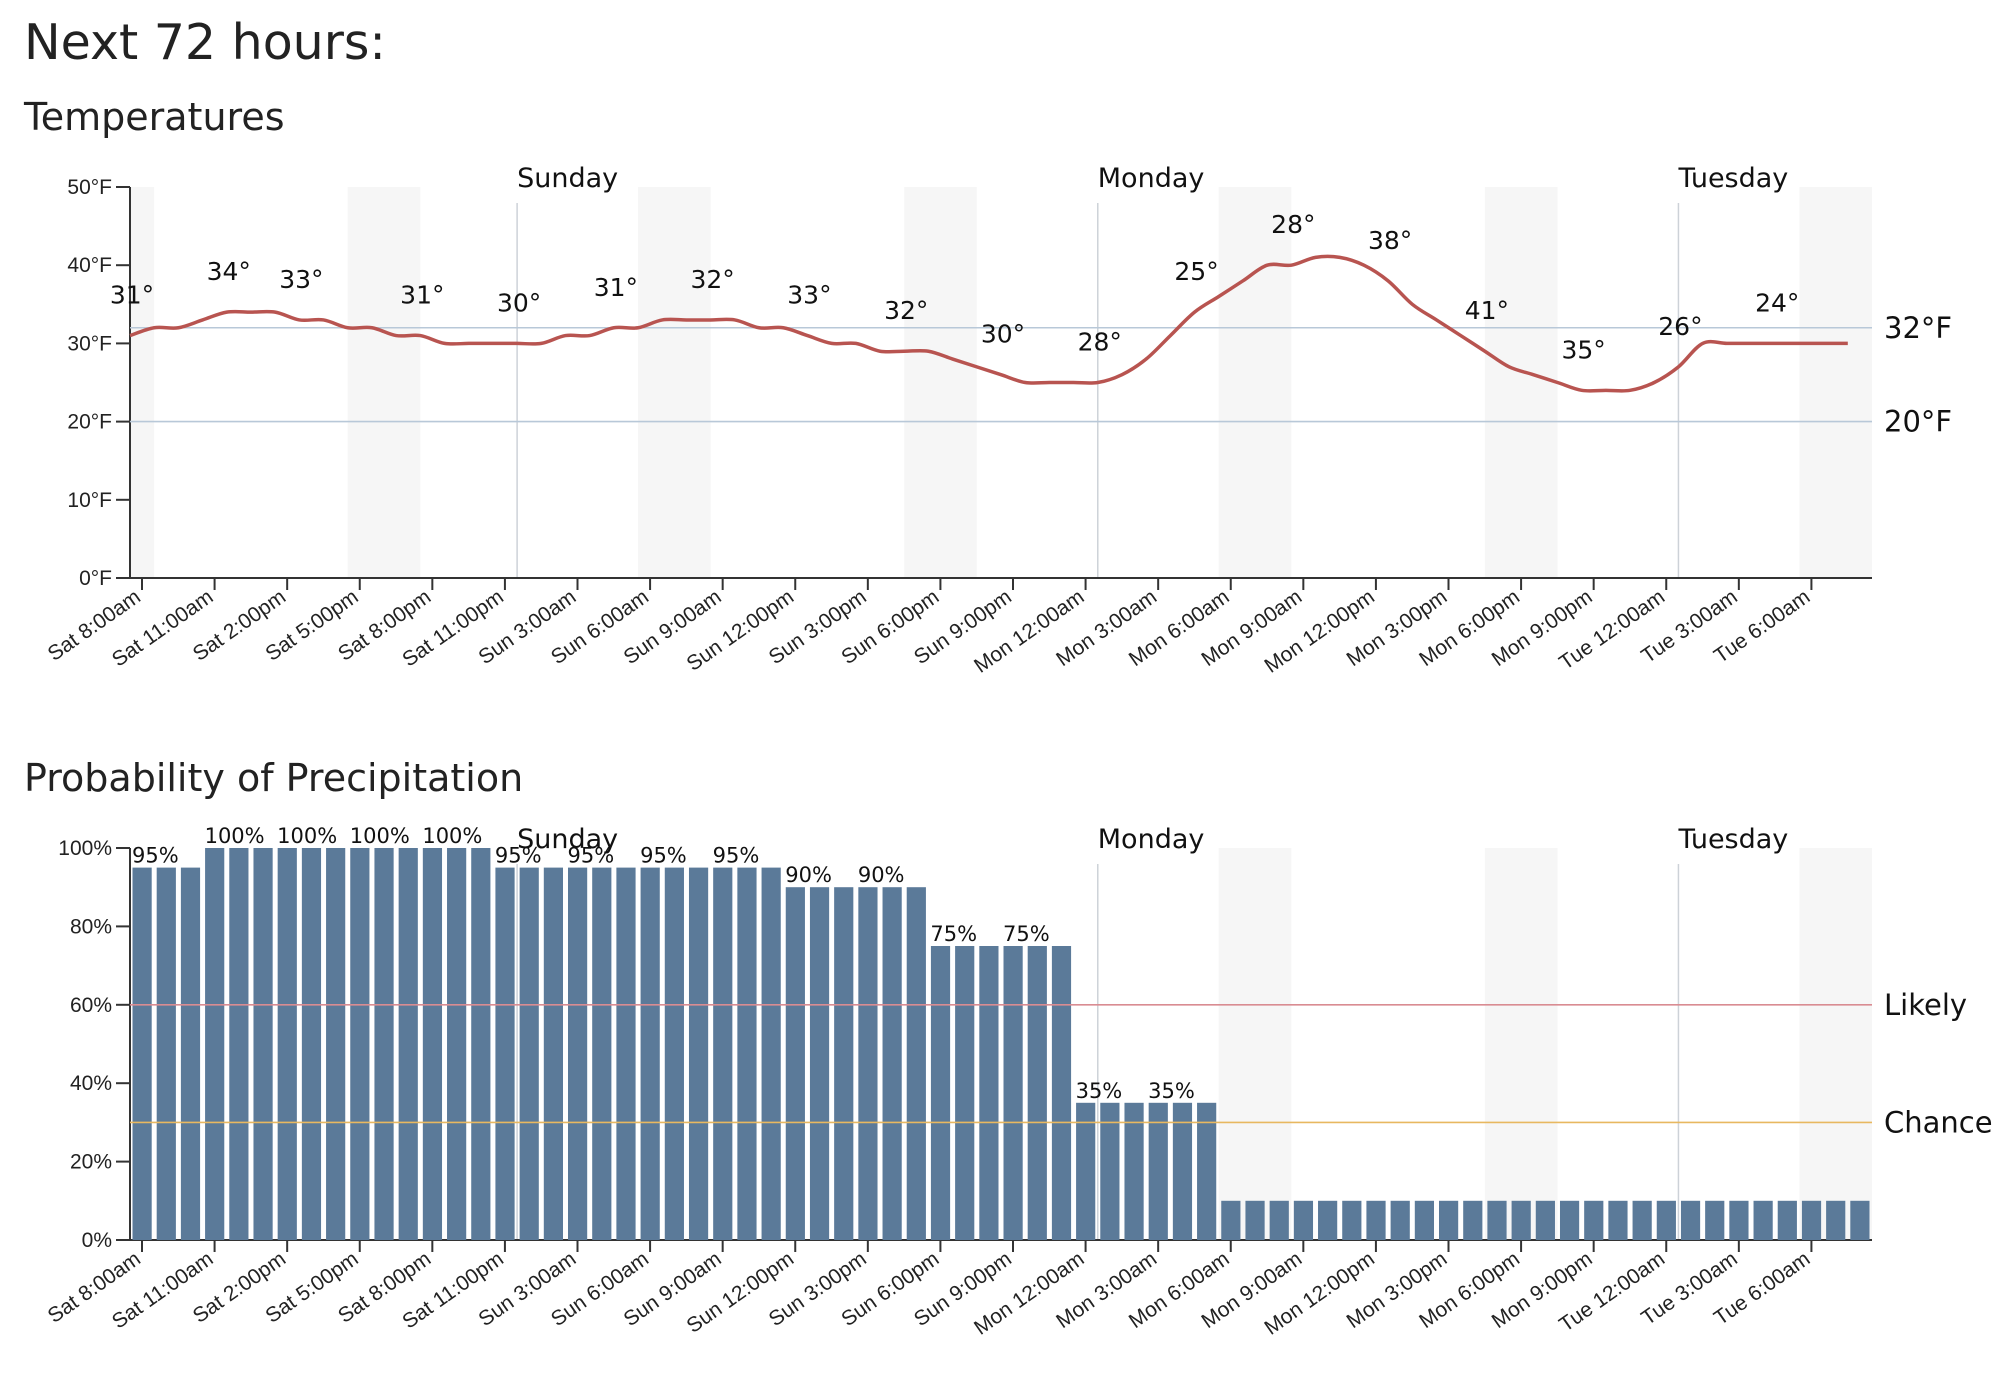 Image resolution: width=2000 pixels, height=1375 pixels. What do you see at coordinates (89, 422) in the screenshot?
I see `y-tick-label: 20°F` at bounding box center [89, 422].